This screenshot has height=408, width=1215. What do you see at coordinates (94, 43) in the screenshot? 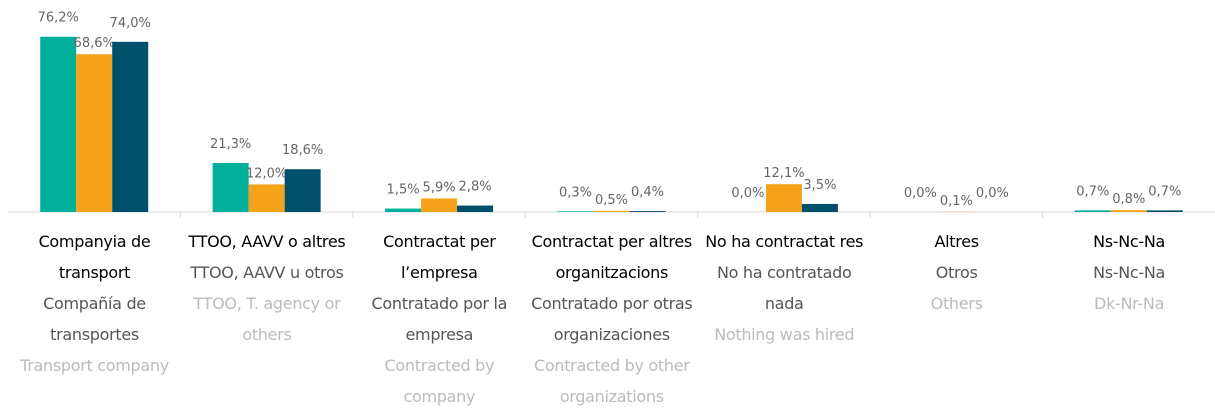
I see `value-label: 68,6%` at bounding box center [94, 43].